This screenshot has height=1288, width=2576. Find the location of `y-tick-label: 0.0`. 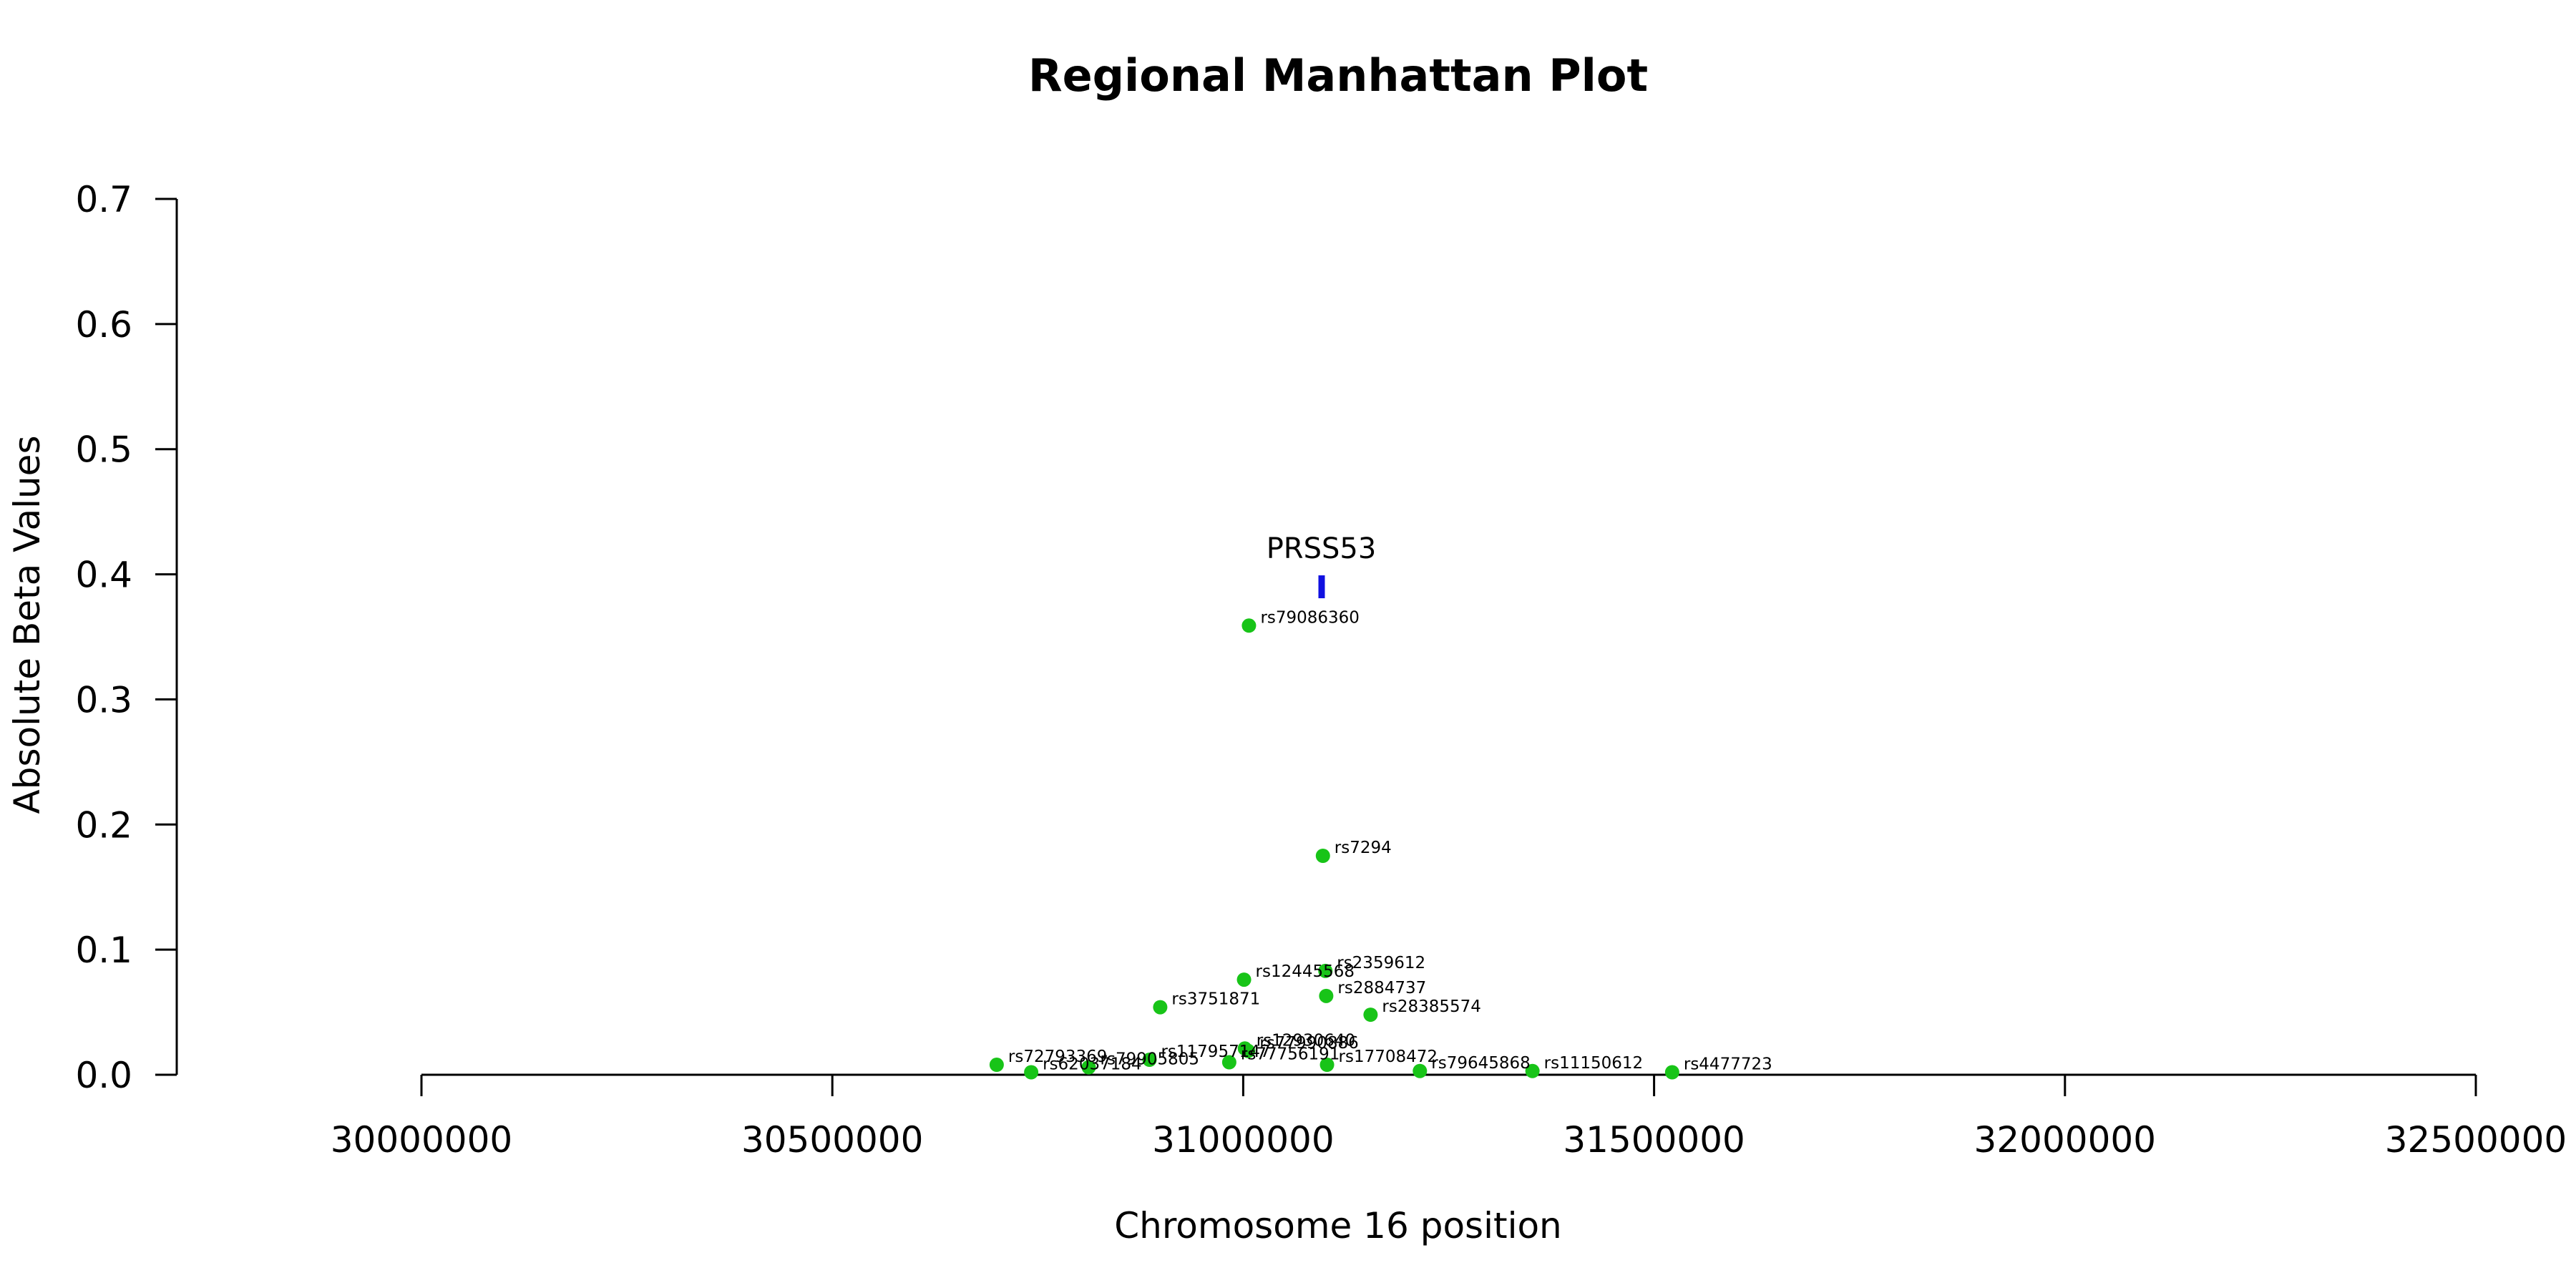

y-tick-label: 0.0 is located at coordinates (103, 1075).